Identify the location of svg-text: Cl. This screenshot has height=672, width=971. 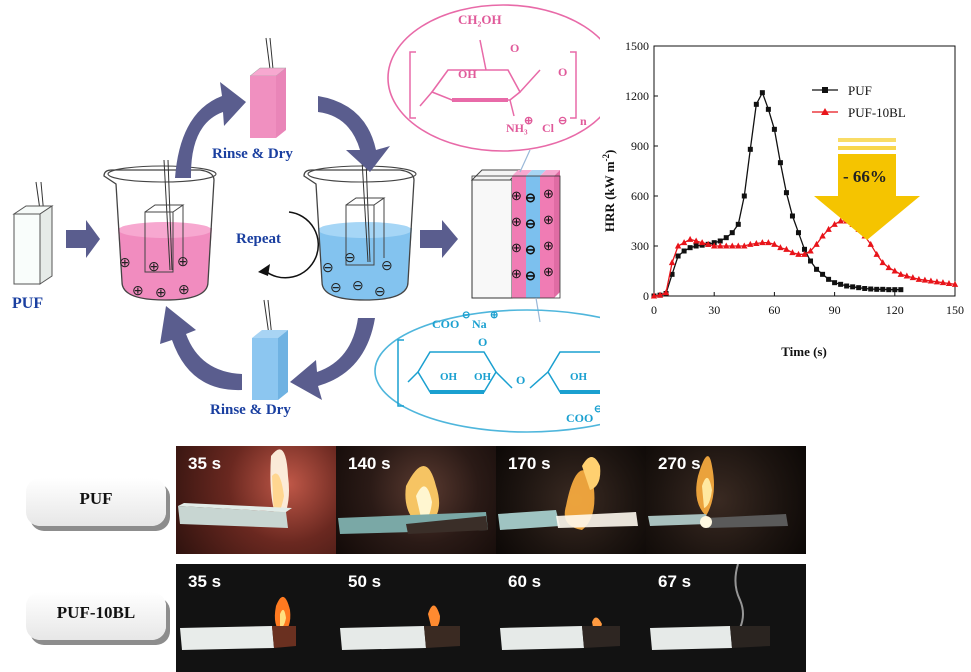
(548, 128).